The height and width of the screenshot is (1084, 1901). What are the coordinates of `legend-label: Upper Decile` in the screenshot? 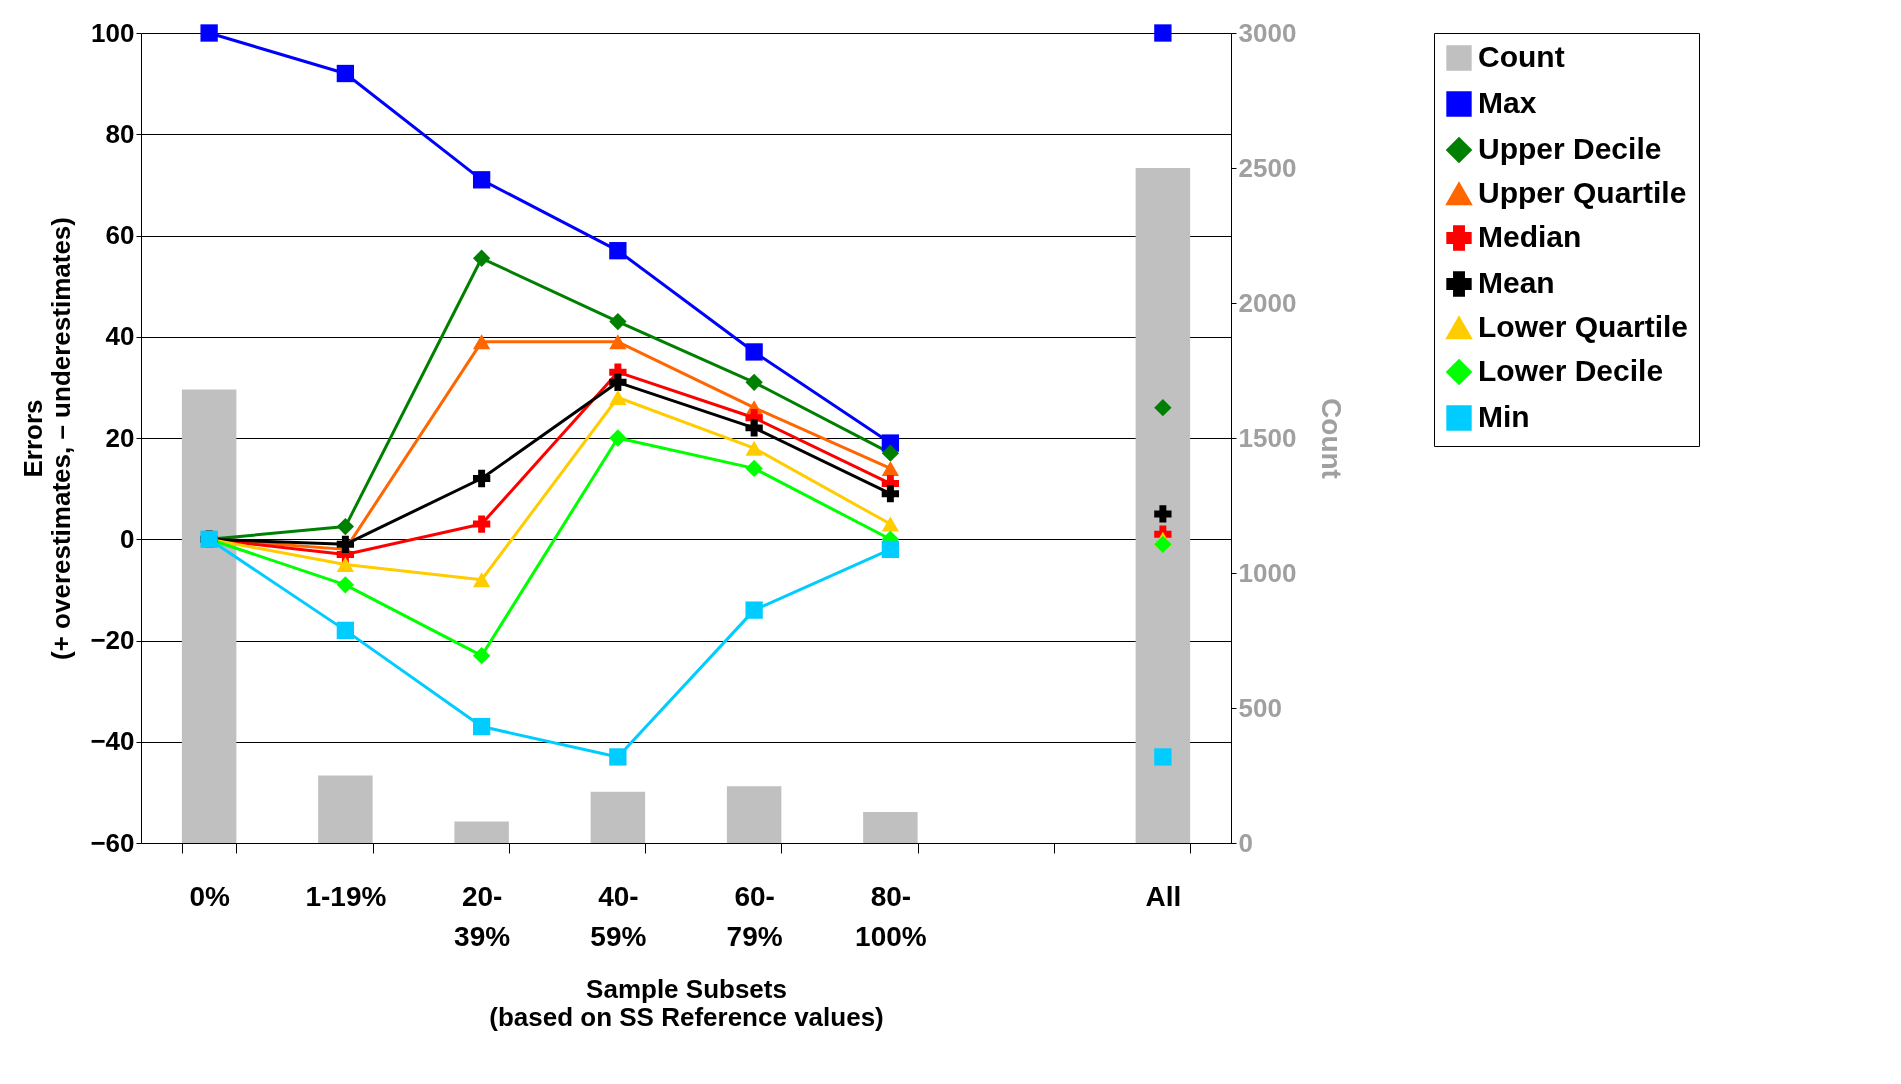 It's located at (1570, 148).